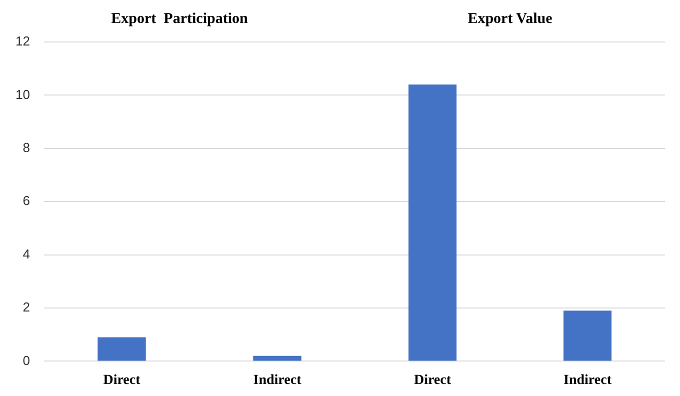 The image size is (680, 396). Describe the element at coordinates (26, 200) in the screenshot. I see `y-tick-label: 6` at that location.